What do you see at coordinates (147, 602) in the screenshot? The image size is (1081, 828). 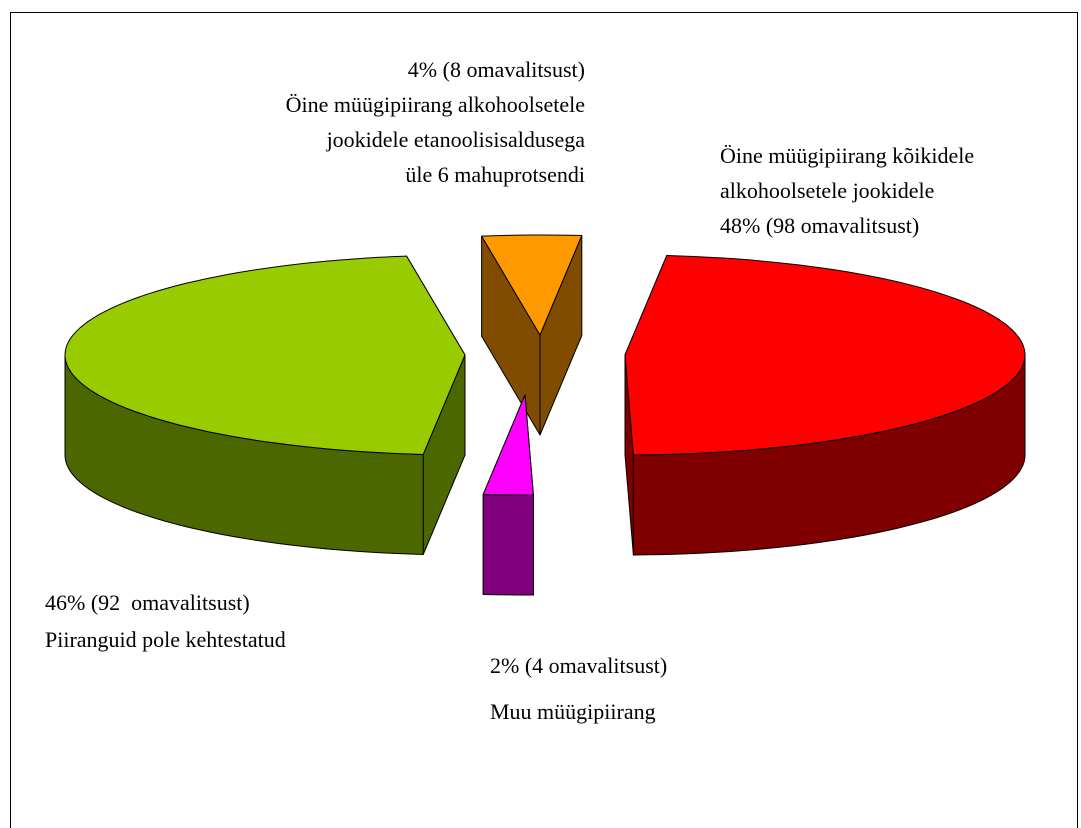 I see `value-label: 46% (92 omavalitsust)` at bounding box center [147, 602].